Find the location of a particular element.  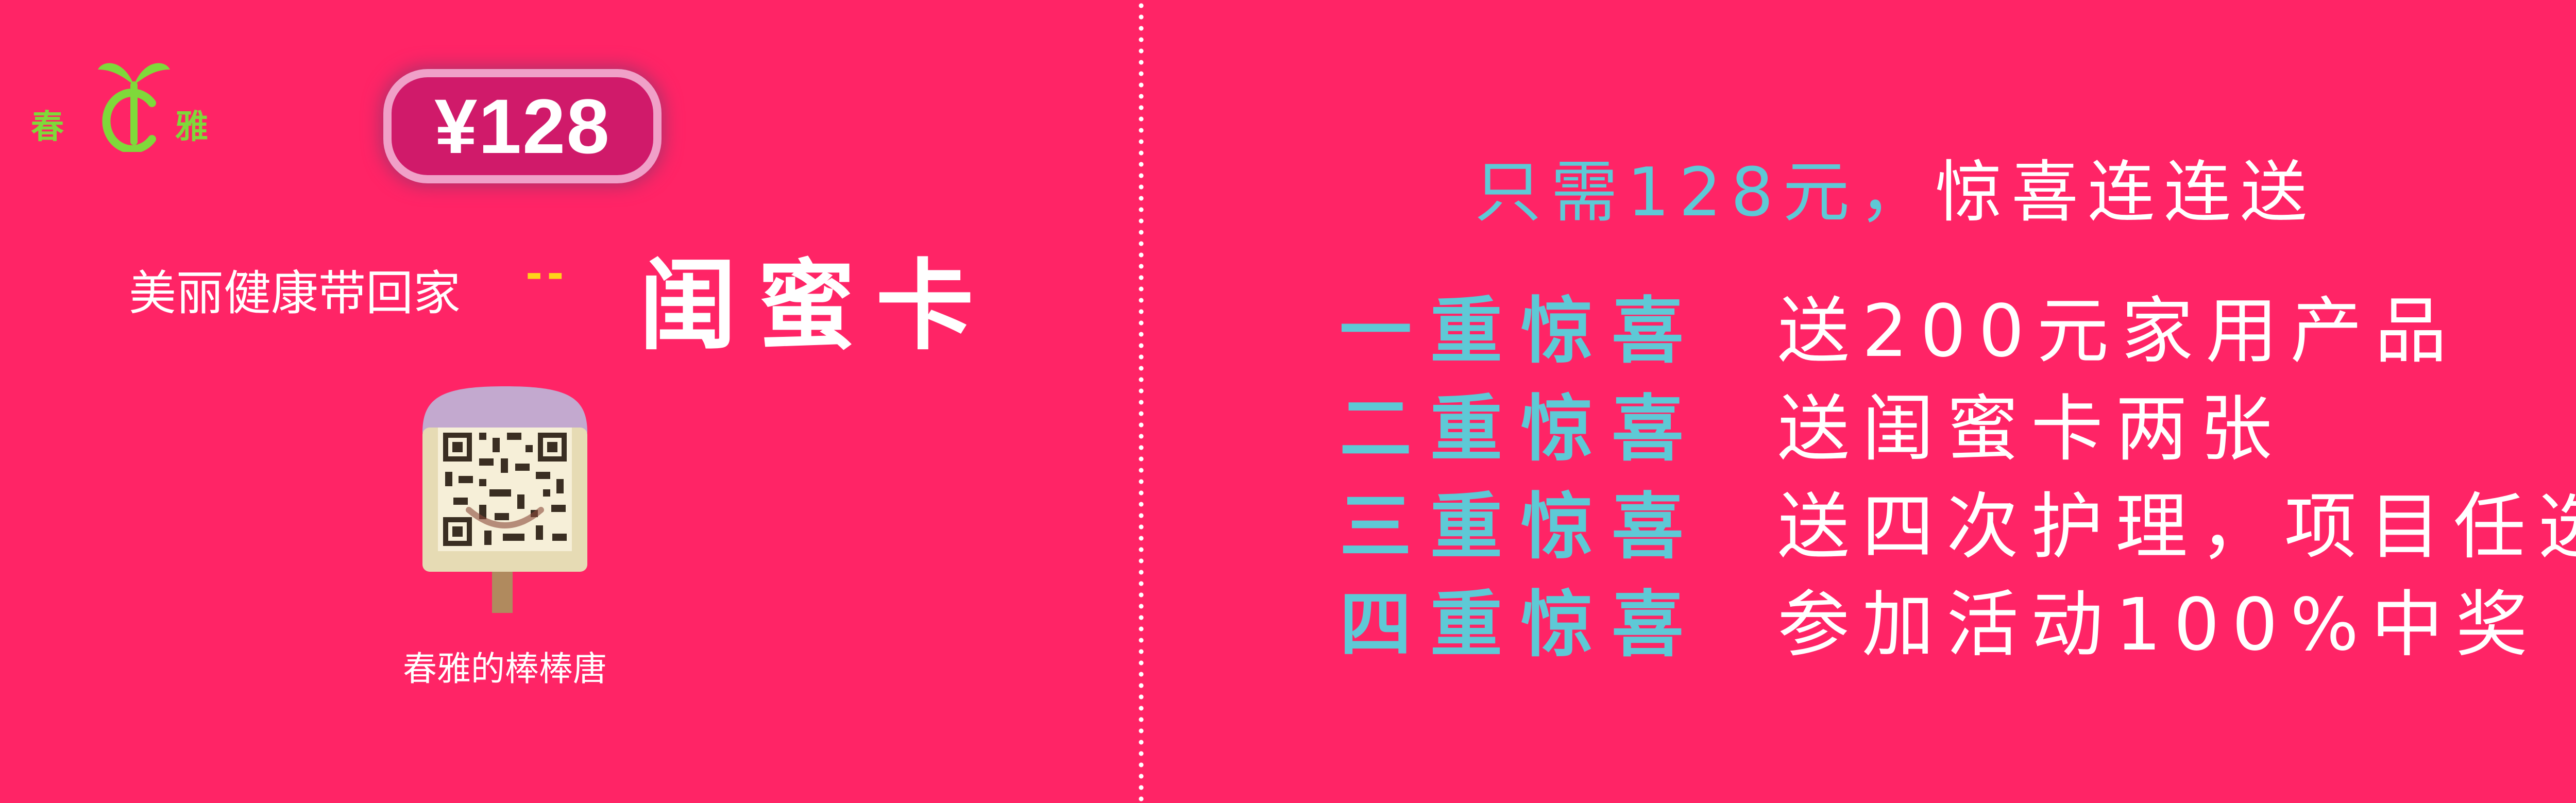

offer-row: 三重惊喜 送四次护理，项目任选 is located at coordinates (1958, 521).